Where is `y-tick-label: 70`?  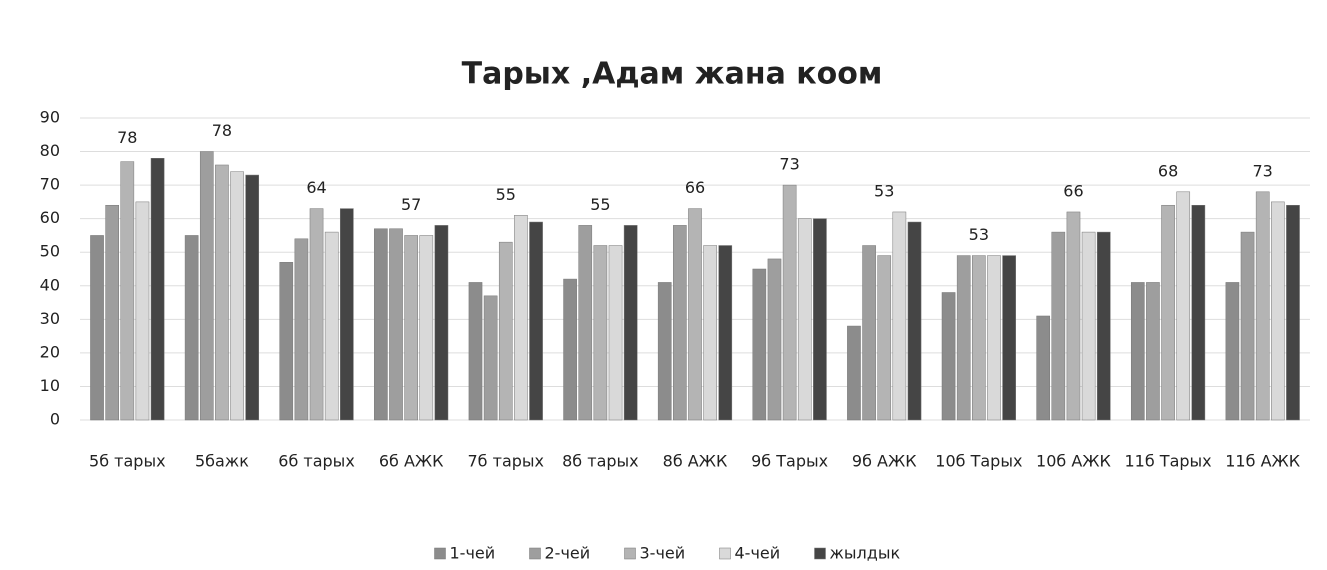 y-tick-label: 70 is located at coordinates (50, 184).